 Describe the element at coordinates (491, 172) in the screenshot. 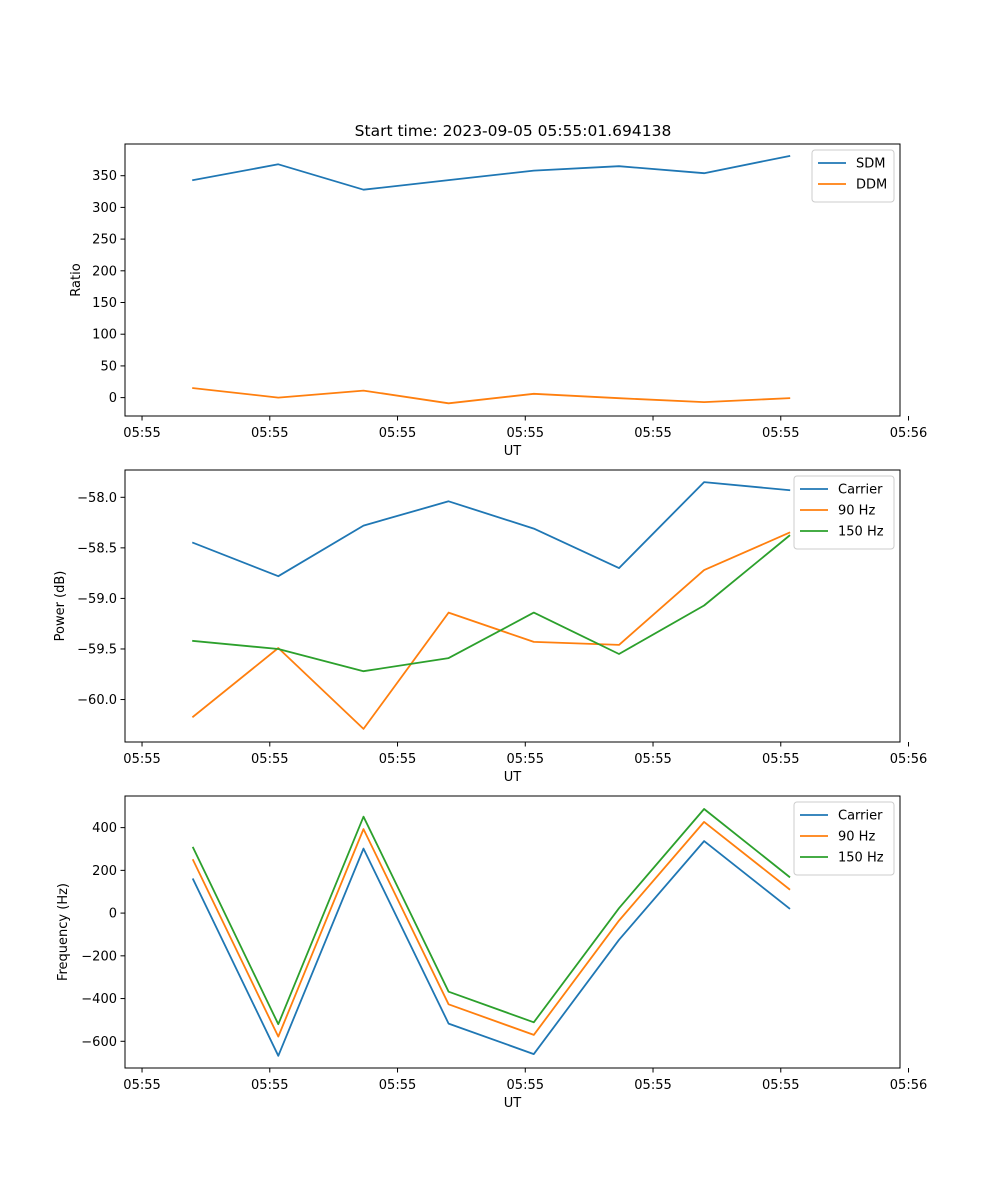

I see `ratio-series-sdm-line` at that location.